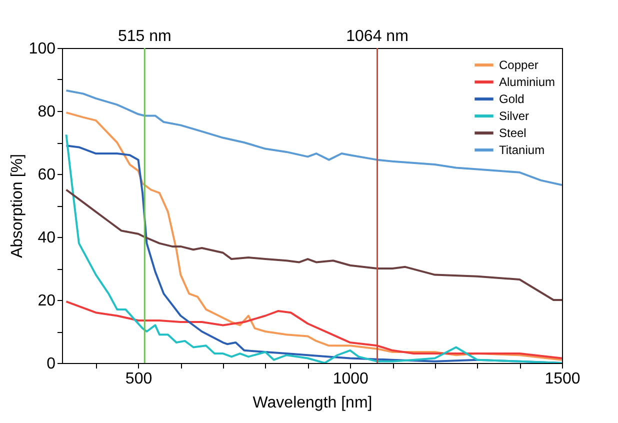 The width and height of the screenshot is (618, 423). What do you see at coordinates (47, 301) in the screenshot?
I see `y-tick-label: 20` at bounding box center [47, 301].